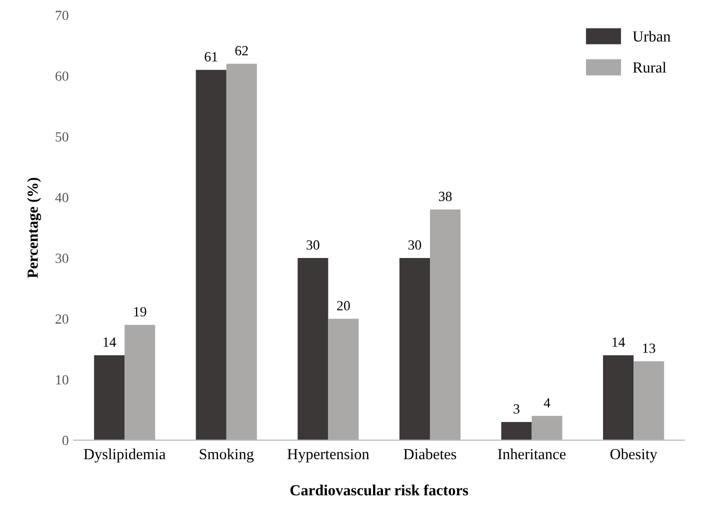  What do you see at coordinates (62, 137) in the screenshot?
I see `y-tick-label: 50` at bounding box center [62, 137].